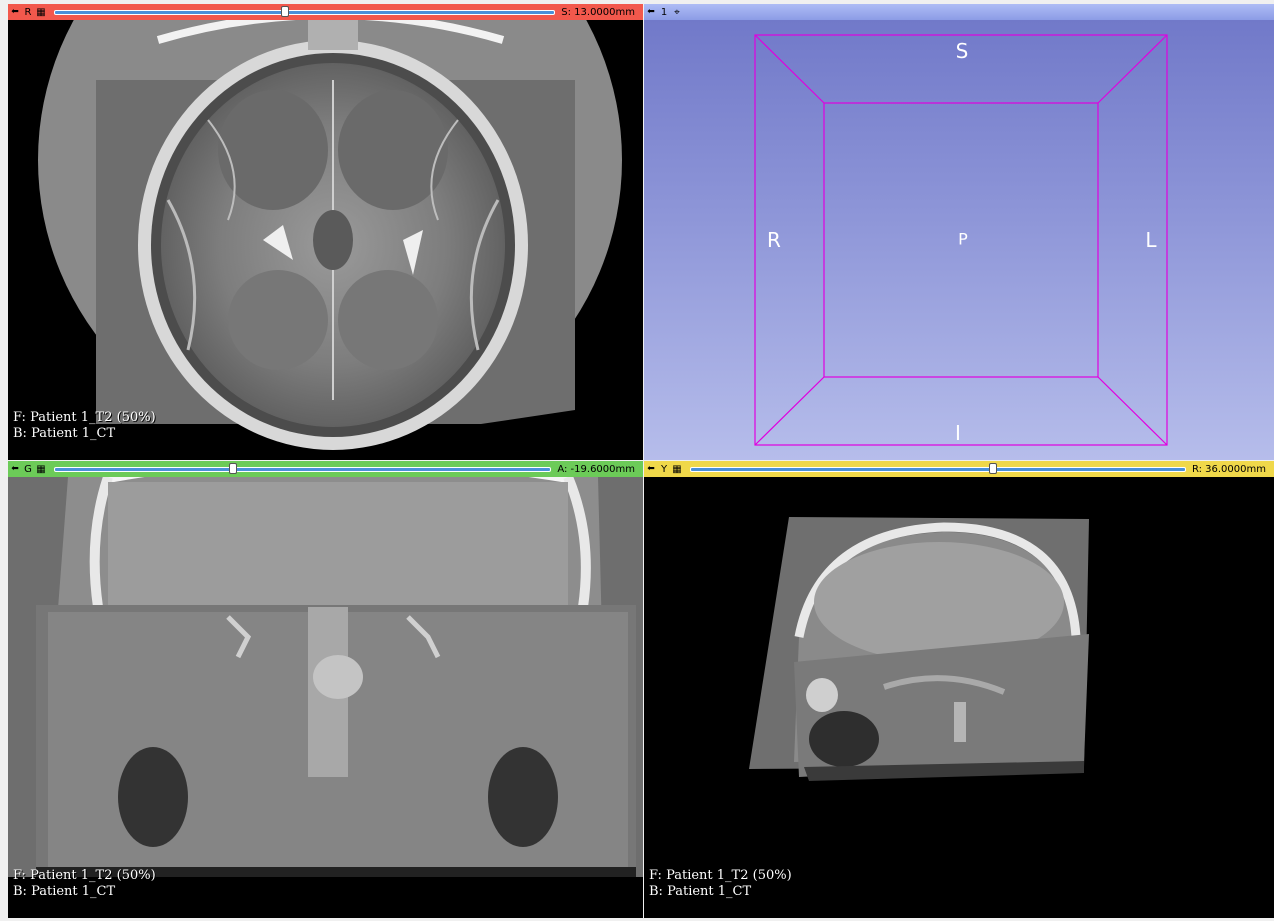  I want to click on orientation-posterior: P, so click(963, 239).